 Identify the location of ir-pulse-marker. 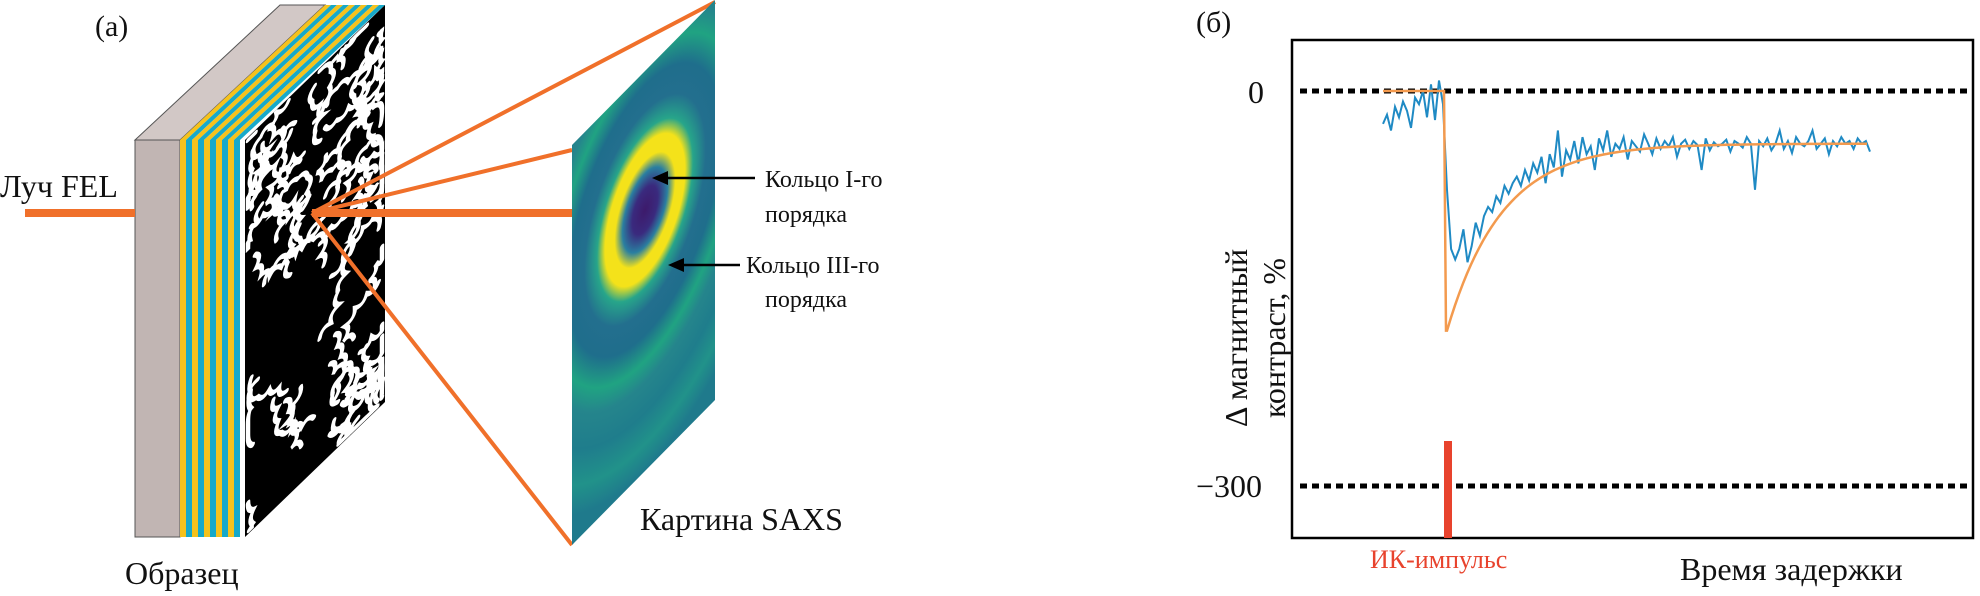
(1448, 489).